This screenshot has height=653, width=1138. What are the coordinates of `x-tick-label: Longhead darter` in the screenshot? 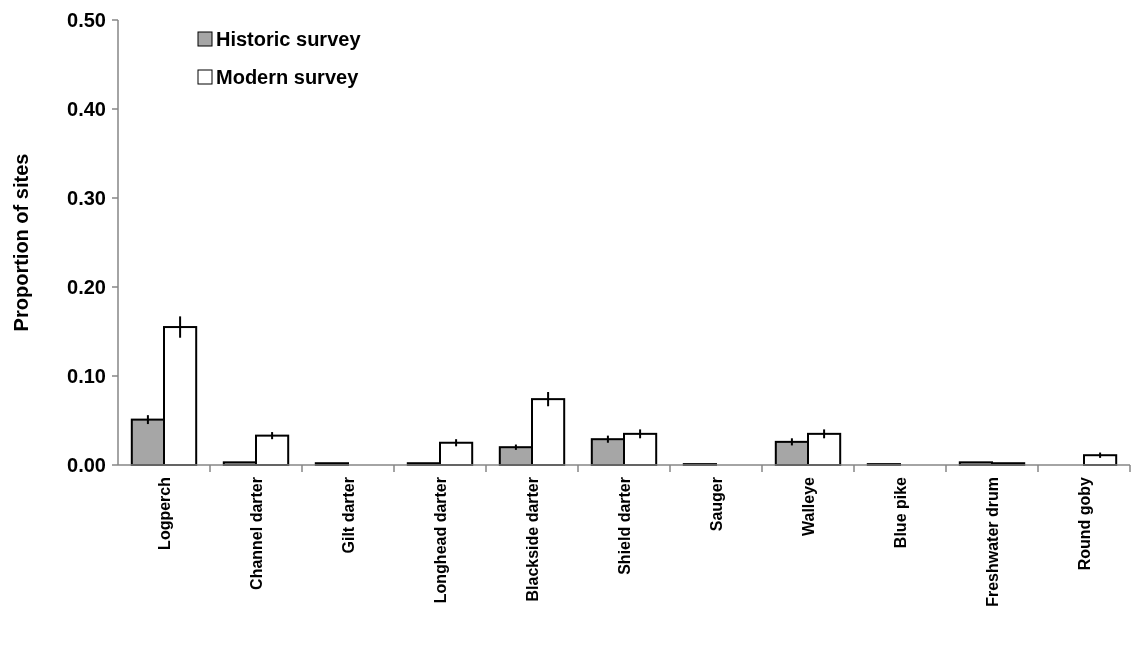 It's located at (440, 540).